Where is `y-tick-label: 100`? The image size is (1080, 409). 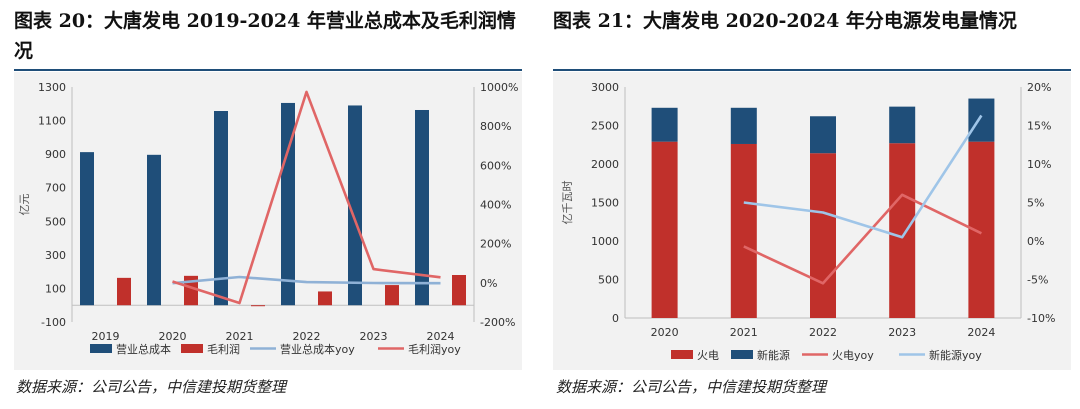 y-tick-label: 100 is located at coordinates (55, 288).